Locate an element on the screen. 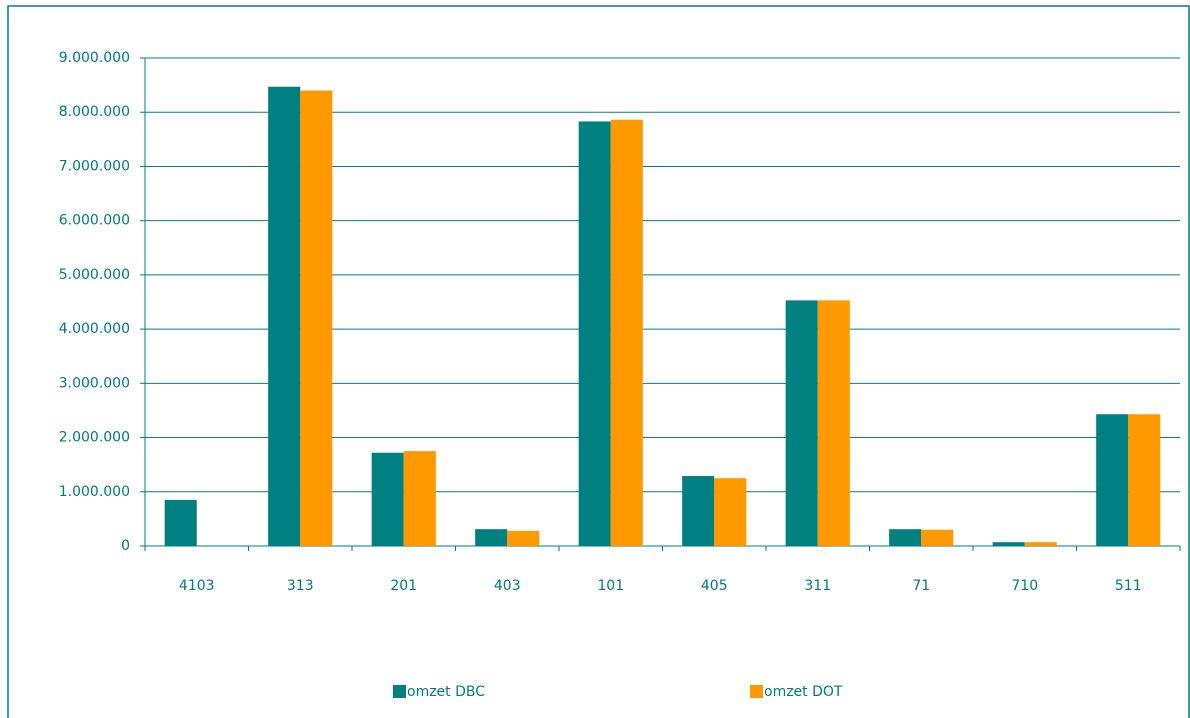 Image resolution: width=1190 pixels, height=718 pixels. y-tick-label: 6.000.000 is located at coordinates (94, 221).